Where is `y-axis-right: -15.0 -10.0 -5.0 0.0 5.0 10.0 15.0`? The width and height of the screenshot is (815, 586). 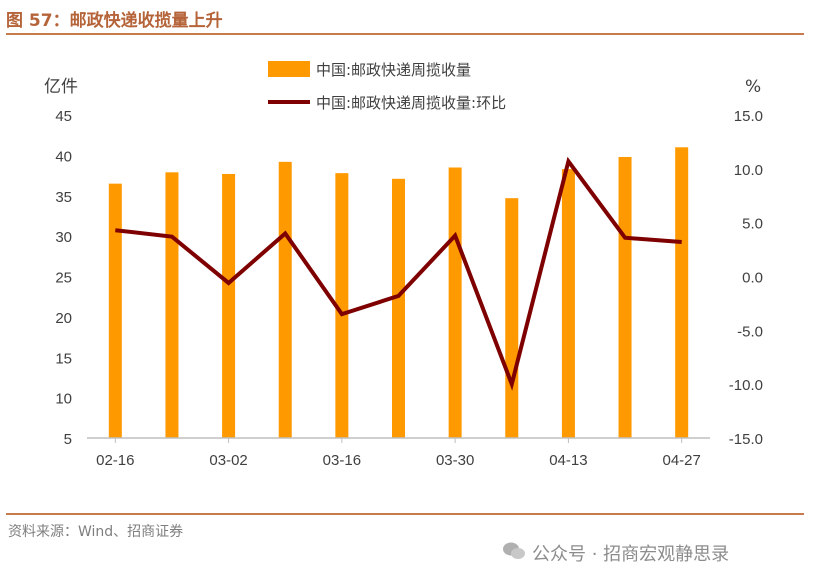
y-axis-right: -15.0 -10.0 -5.0 0.0 5.0 10.0 15.0 is located at coordinates (746, 278).